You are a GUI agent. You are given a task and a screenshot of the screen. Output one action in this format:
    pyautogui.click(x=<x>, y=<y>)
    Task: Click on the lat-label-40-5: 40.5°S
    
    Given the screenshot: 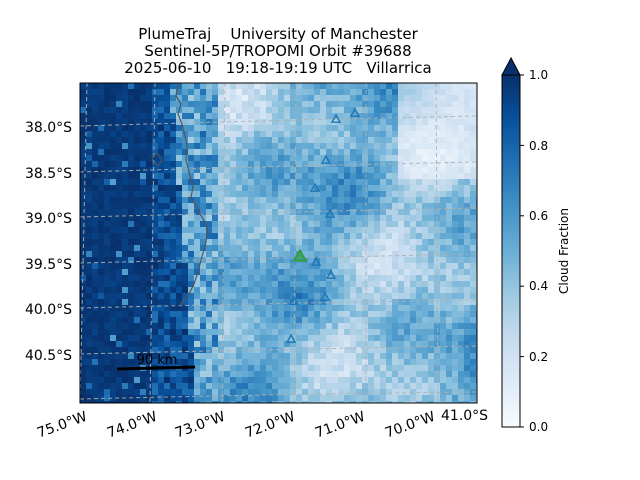 What is the action you would take?
    pyautogui.click(x=48, y=356)
    